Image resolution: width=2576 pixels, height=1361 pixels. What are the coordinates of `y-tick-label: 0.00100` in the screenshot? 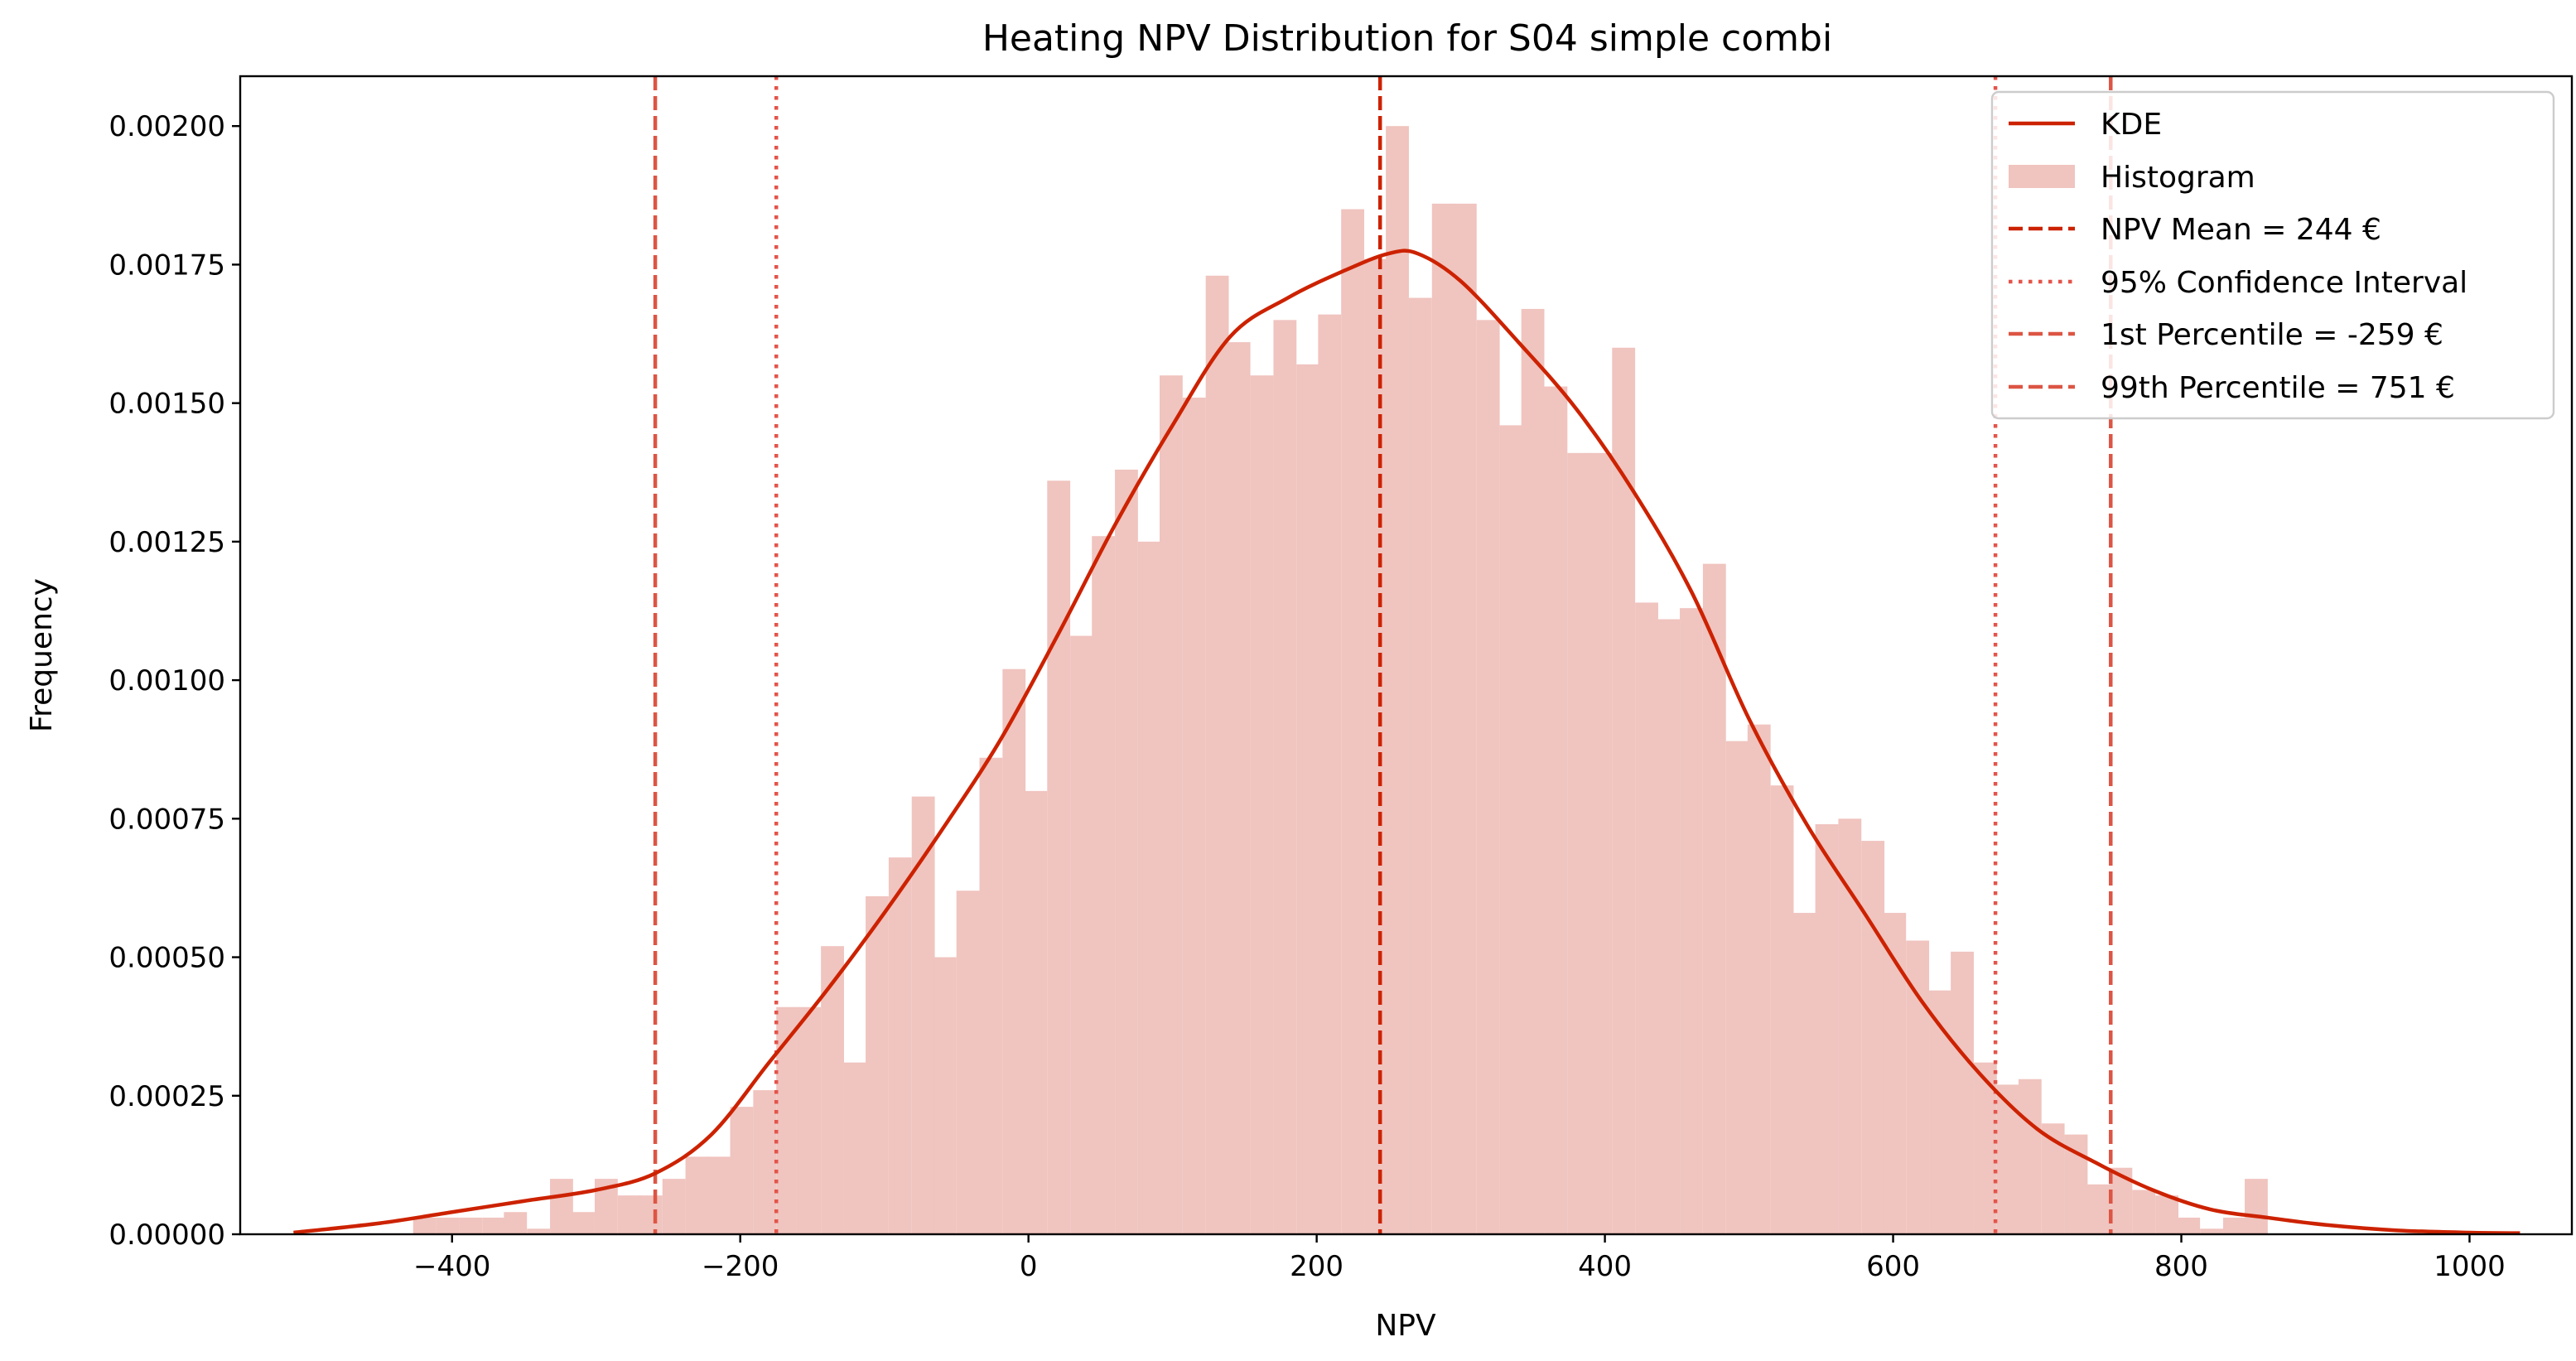 It's located at (167, 680).